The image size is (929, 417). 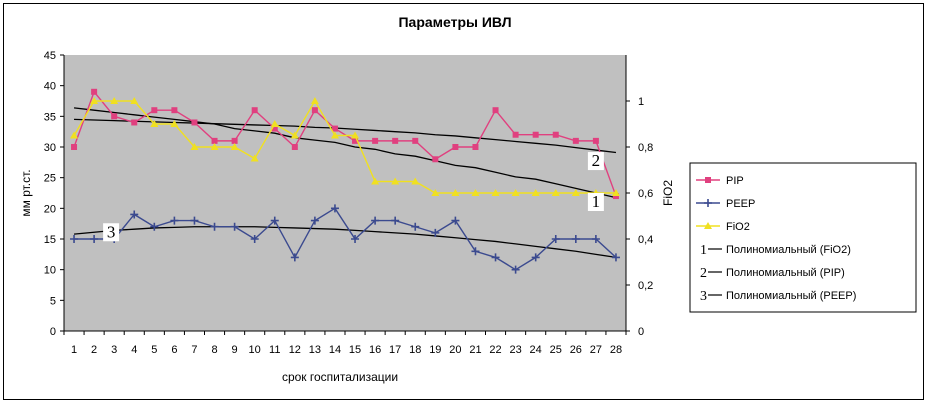 I want to click on x-tick-label: 5, so click(x=154, y=350).